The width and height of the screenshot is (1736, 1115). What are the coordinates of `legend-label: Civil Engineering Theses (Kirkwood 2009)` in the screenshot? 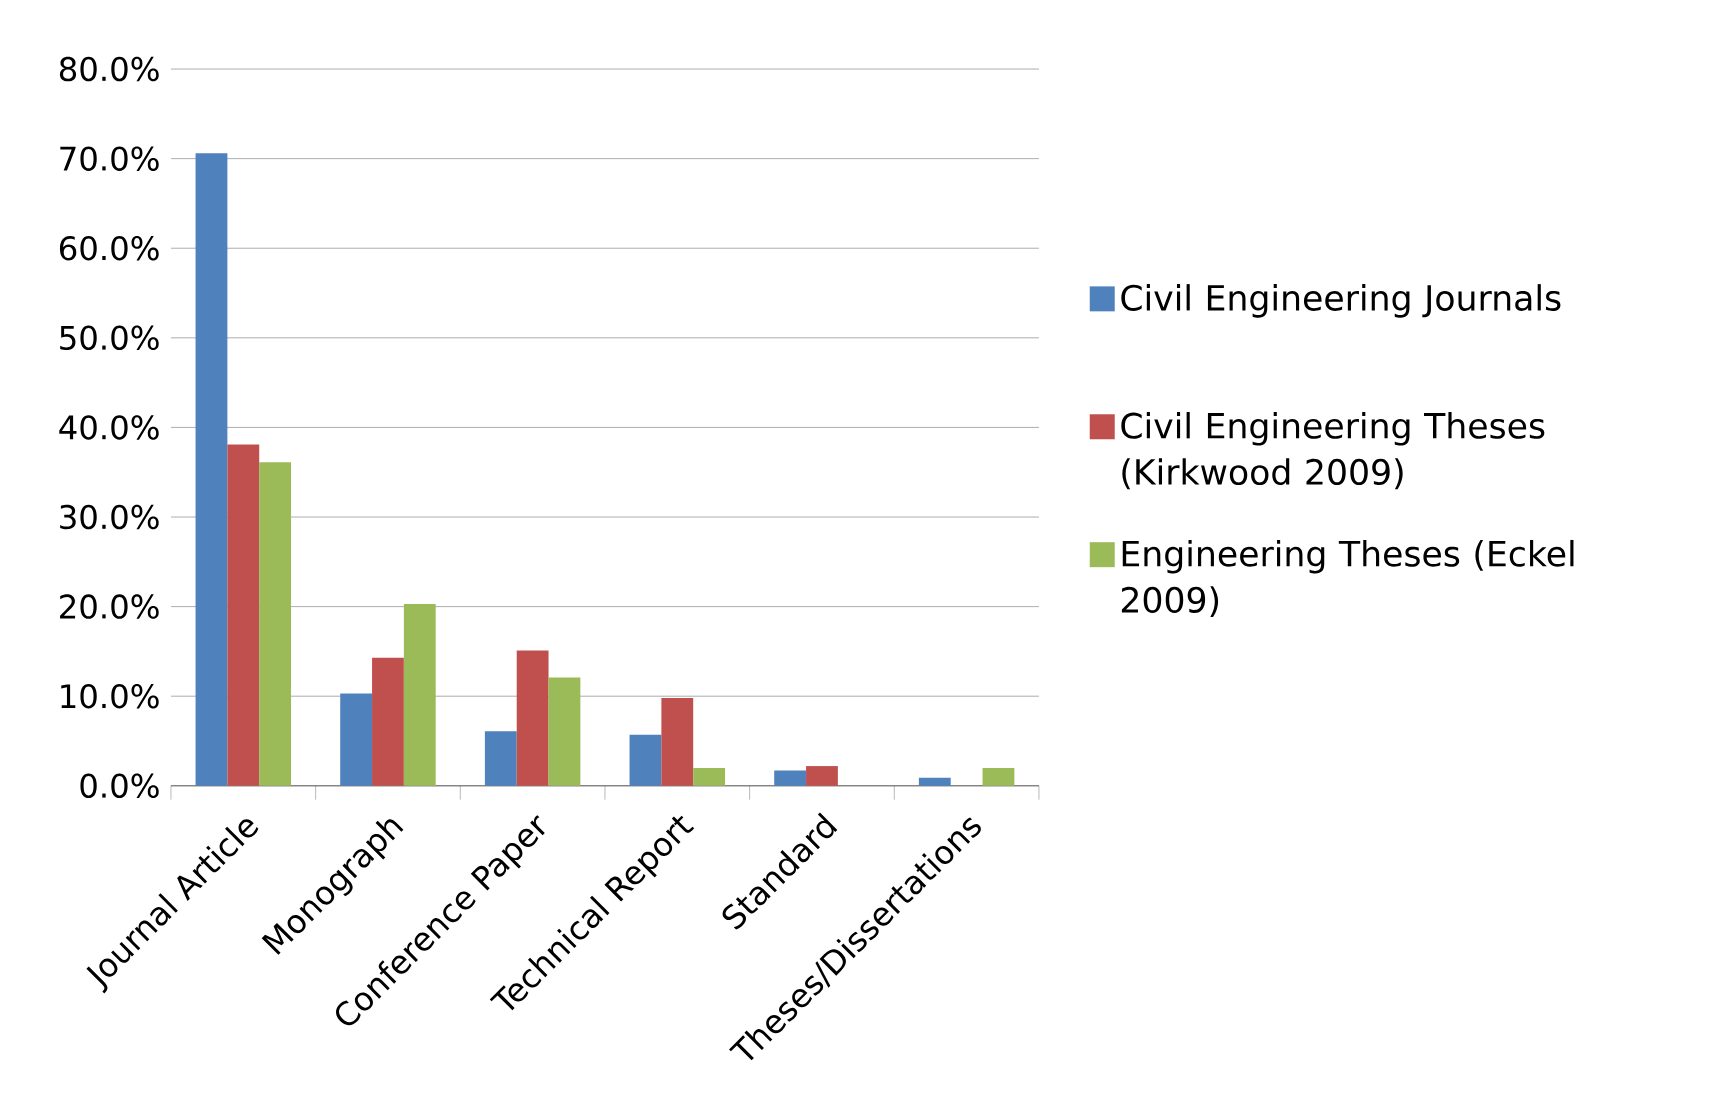 It's located at (1333, 451).